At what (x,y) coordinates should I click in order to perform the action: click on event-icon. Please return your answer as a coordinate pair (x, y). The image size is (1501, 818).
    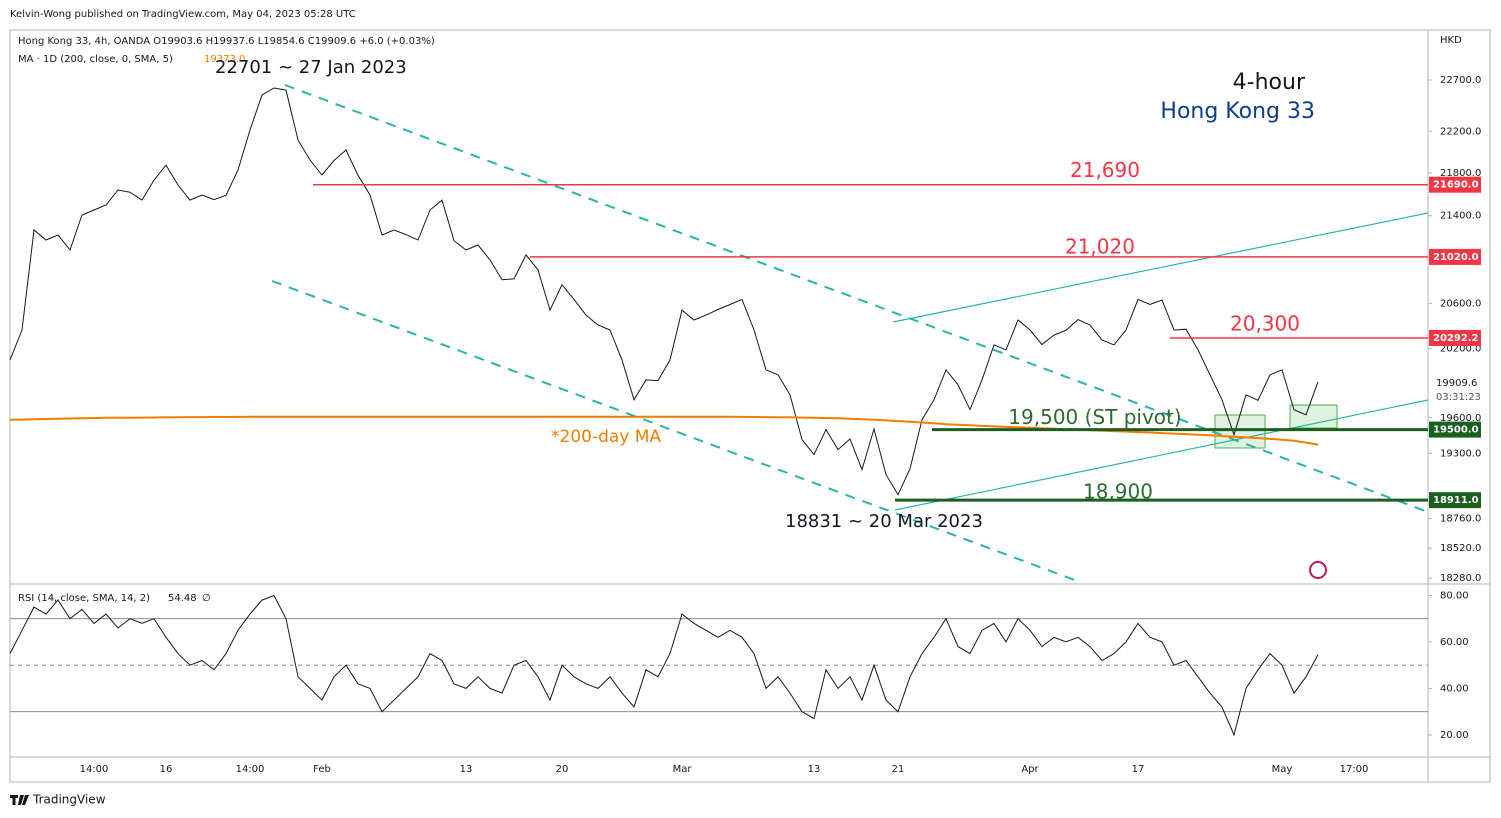
    Looking at the image, I should click on (1318, 570).